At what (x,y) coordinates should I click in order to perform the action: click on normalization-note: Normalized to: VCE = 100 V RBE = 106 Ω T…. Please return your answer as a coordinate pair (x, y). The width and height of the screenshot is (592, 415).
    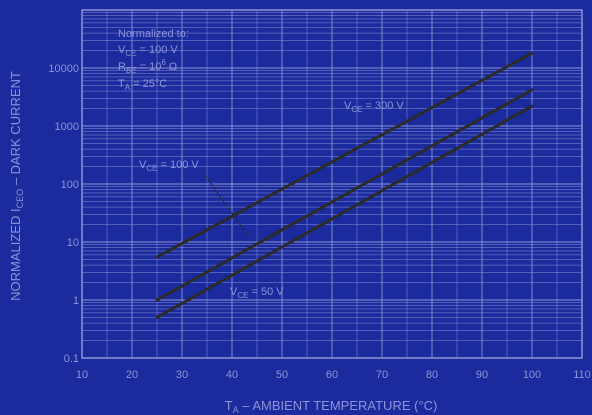
    Looking at the image, I should click on (153, 60).